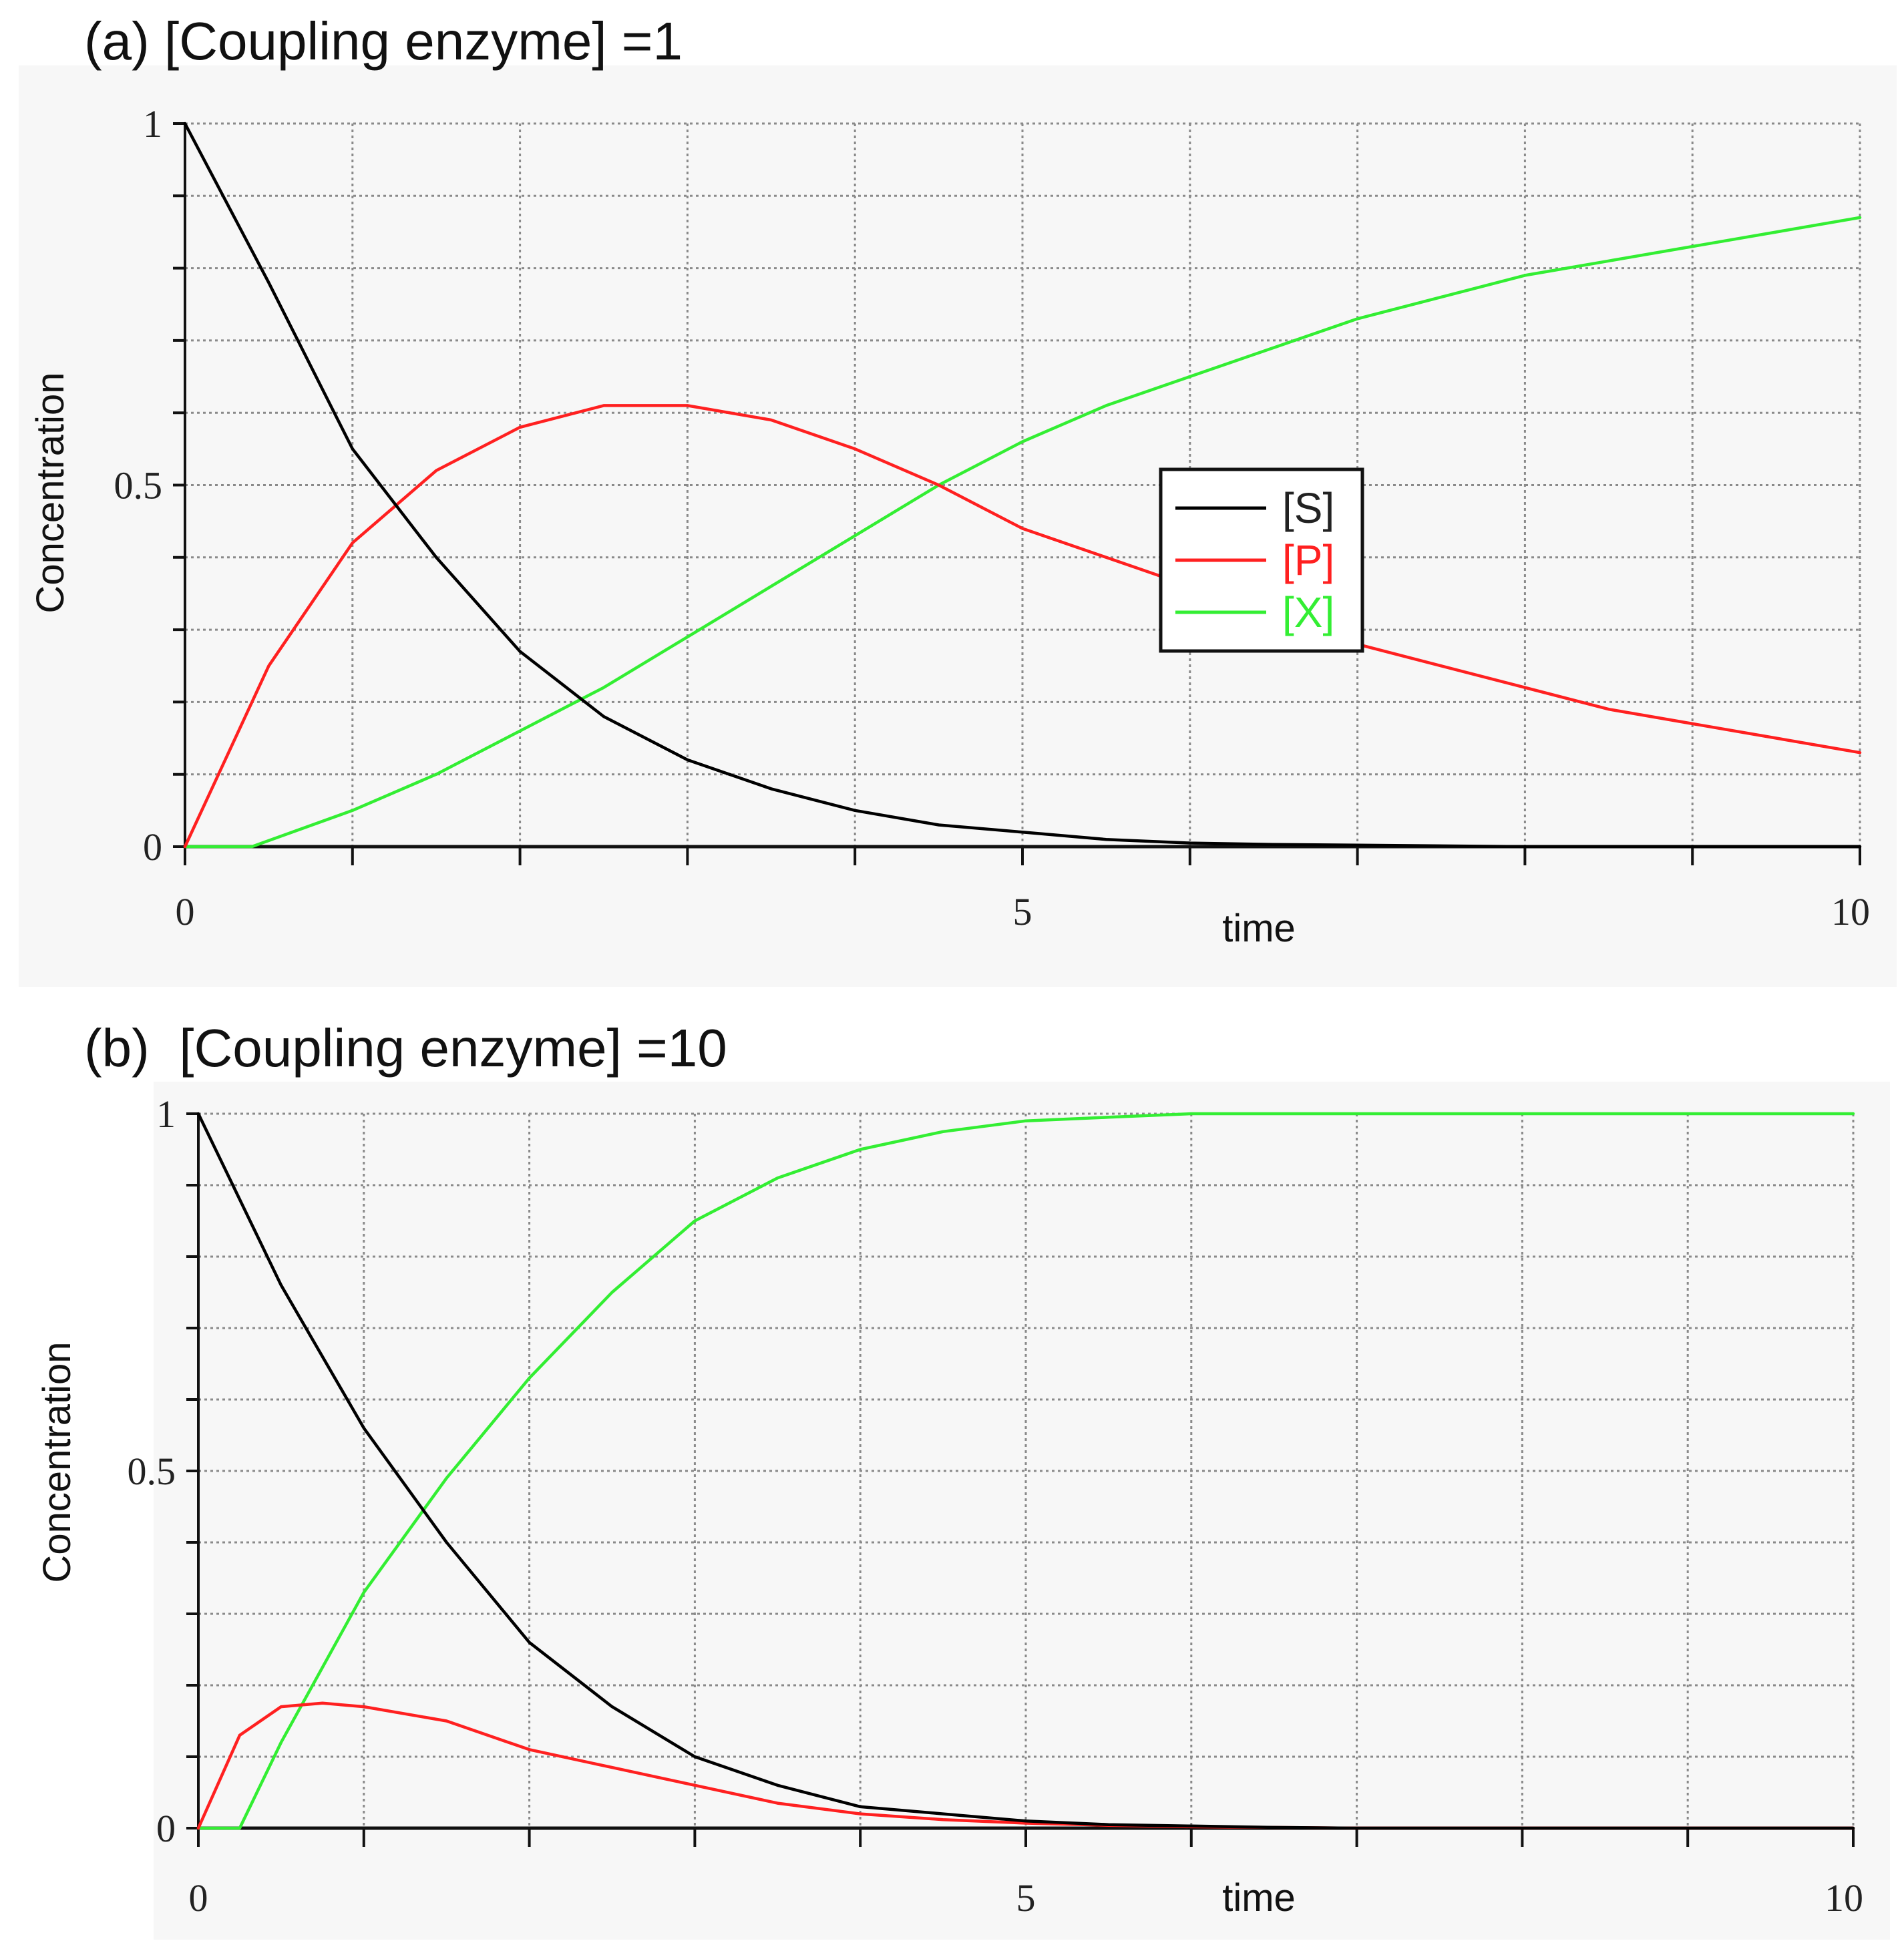 This screenshot has height=1943, width=1904. I want to click on legend-label: [P], so click(1308, 560).